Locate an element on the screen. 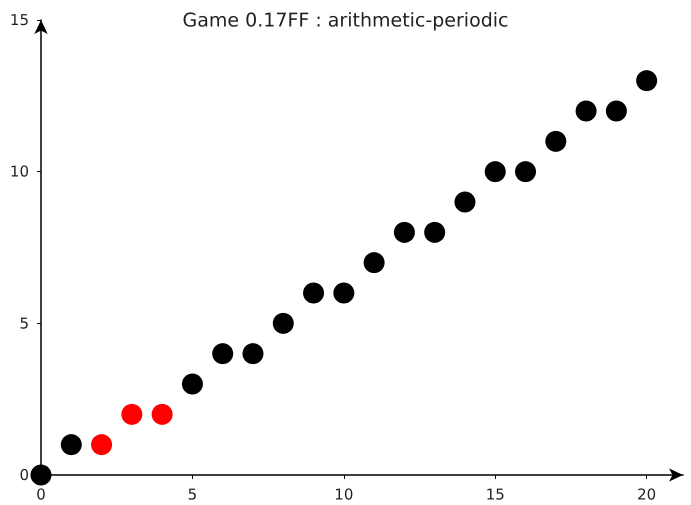 This screenshot has height=505, width=691. x-tick-label: 0 is located at coordinates (41, 495).